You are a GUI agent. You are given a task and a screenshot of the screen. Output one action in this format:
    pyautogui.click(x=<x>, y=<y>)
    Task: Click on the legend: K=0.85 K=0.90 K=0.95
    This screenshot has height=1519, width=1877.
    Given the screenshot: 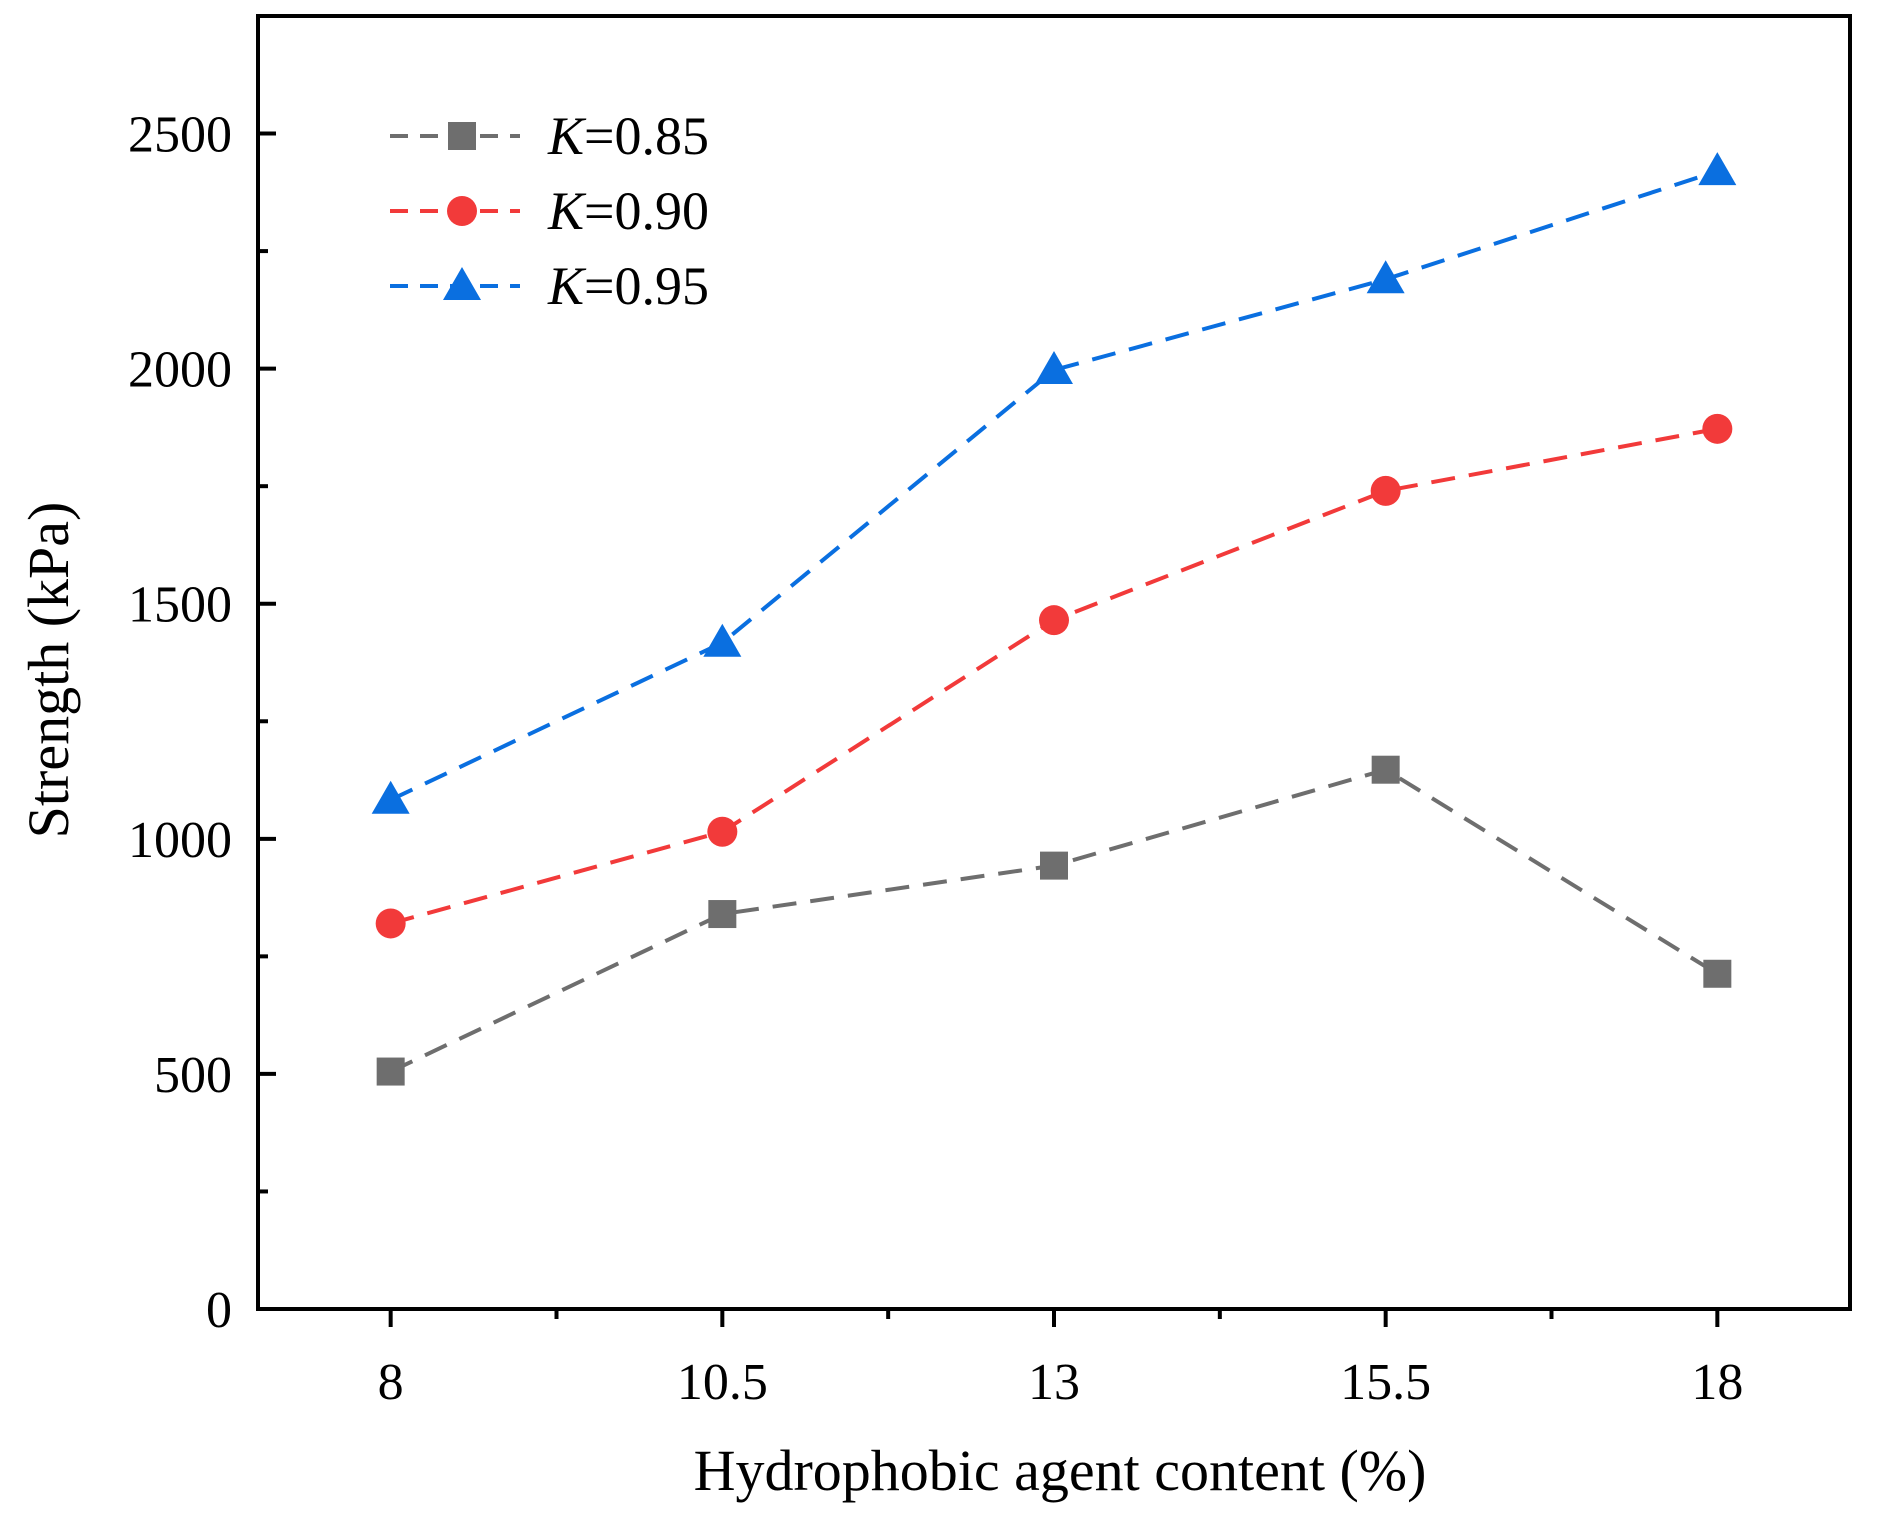 What is the action you would take?
    pyautogui.click(x=549, y=211)
    